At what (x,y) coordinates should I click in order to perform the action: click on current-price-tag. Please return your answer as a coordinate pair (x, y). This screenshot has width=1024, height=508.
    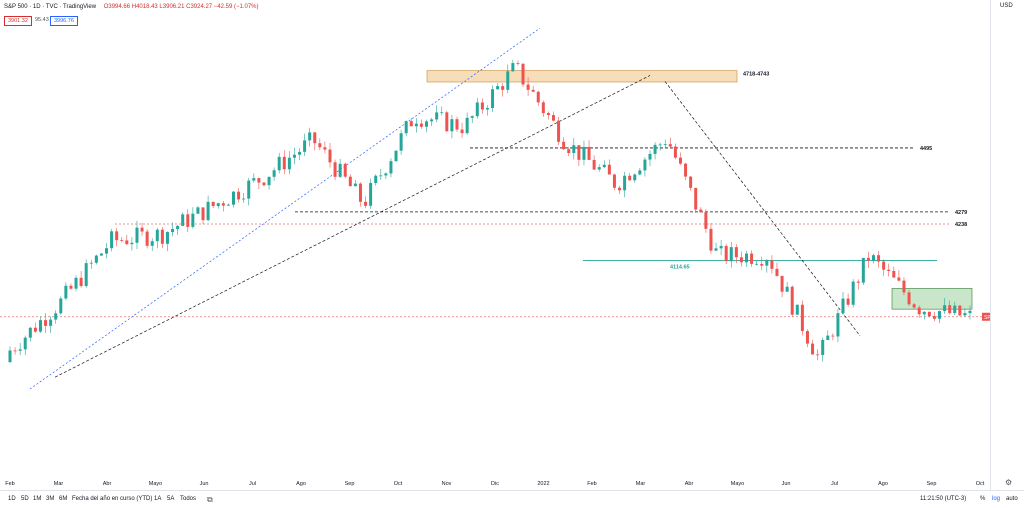
    Looking at the image, I should click on (986, 316).